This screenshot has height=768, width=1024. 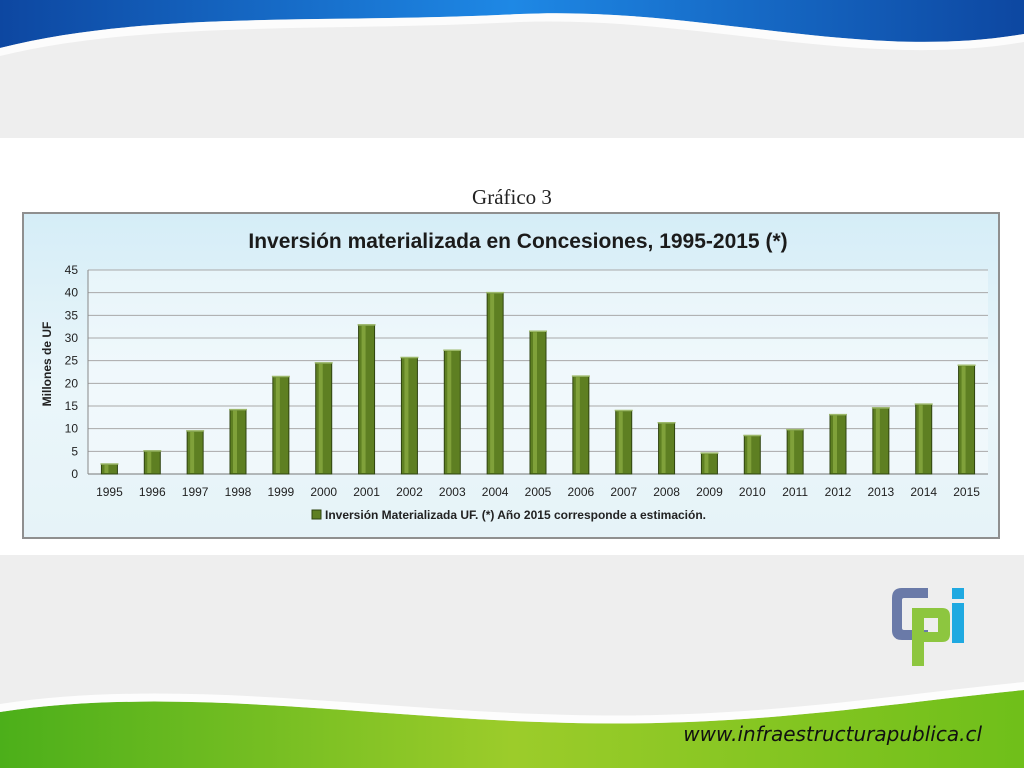 I want to click on y-tick-label: 45, so click(x=72, y=270).